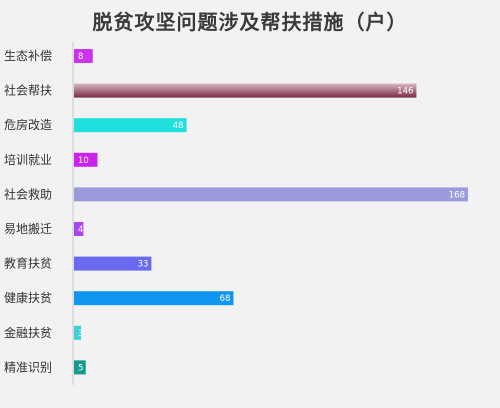 Image resolution: width=500 pixels, height=408 pixels. What do you see at coordinates (178, 126) in the screenshot?
I see `value-label: 48` at bounding box center [178, 126].